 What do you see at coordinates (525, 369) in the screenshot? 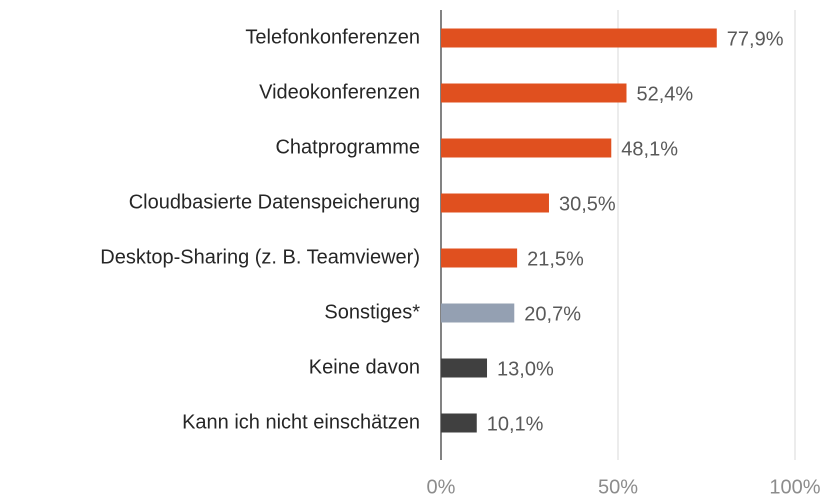
I see `value-label: 13,0%` at bounding box center [525, 369].